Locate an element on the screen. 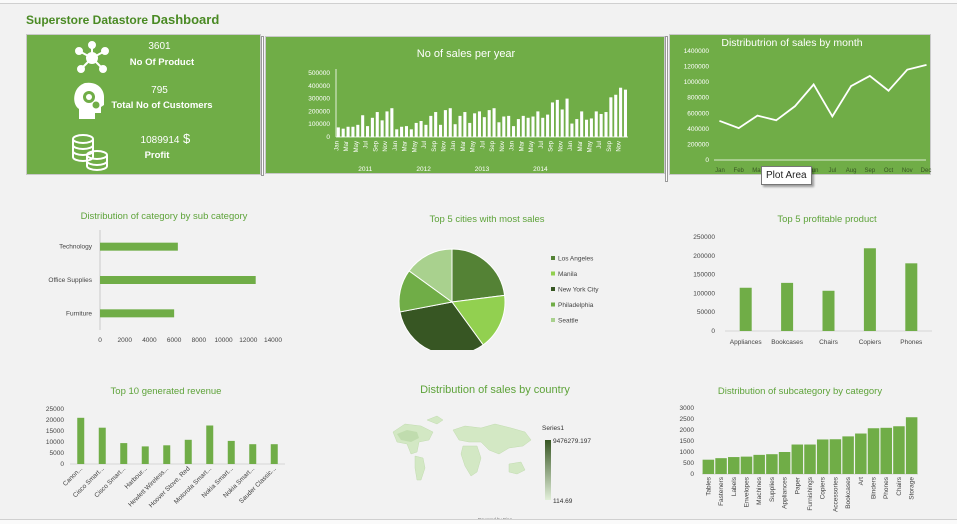  x-tick-label: Accessories is located at coordinates (835, 494).